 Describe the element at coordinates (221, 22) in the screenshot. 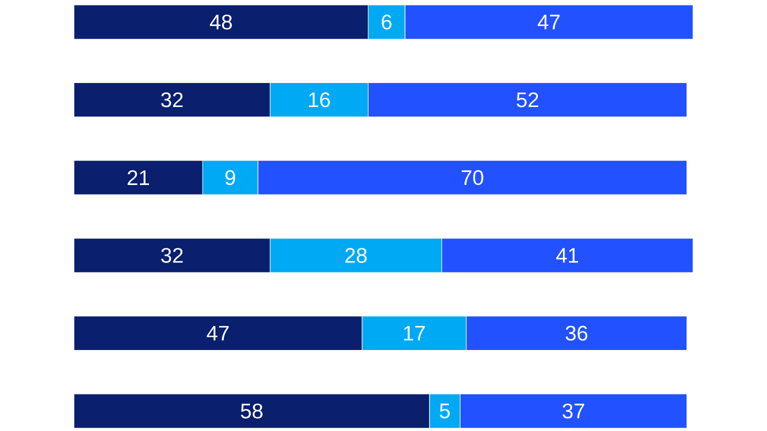

I see `data-label: 48` at that location.